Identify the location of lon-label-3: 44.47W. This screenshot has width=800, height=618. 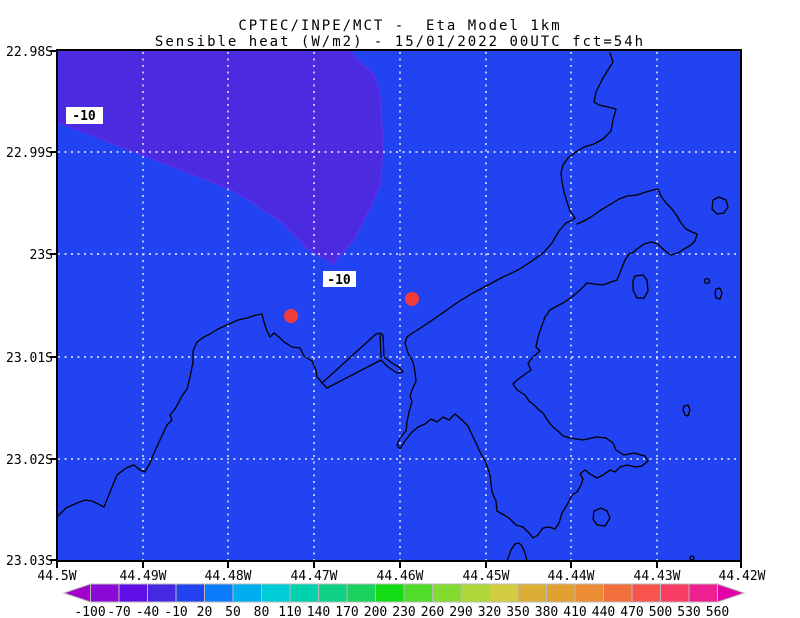
(314, 576).